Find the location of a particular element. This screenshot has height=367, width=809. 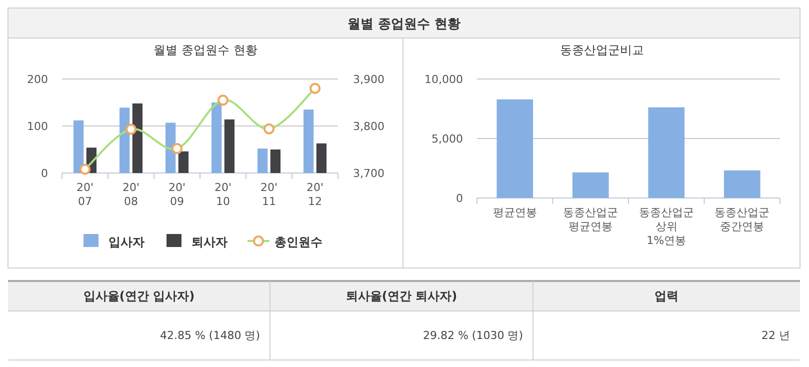

x-tick-label: 동종산업군 상위 1%연봉 is located at coordinates (666, 226).